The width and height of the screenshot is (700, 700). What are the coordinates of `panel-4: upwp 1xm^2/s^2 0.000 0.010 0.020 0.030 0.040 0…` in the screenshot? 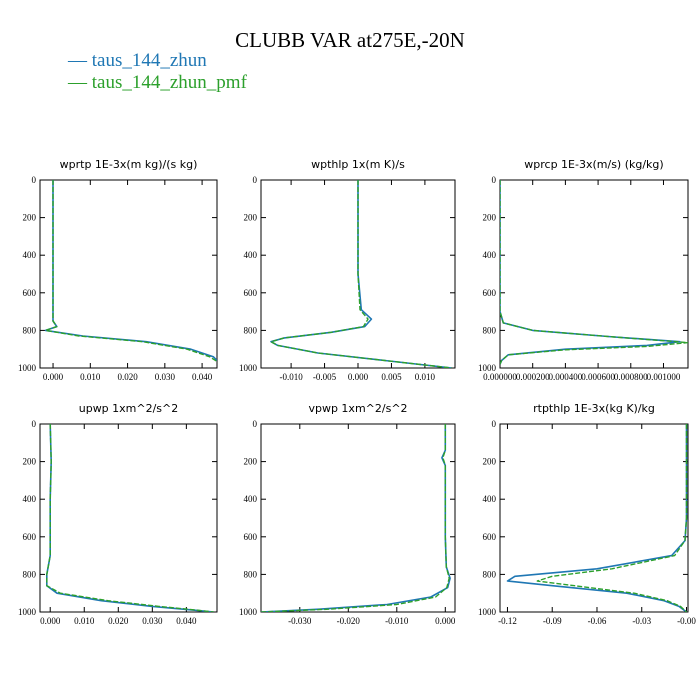 It's located at (118, 514).